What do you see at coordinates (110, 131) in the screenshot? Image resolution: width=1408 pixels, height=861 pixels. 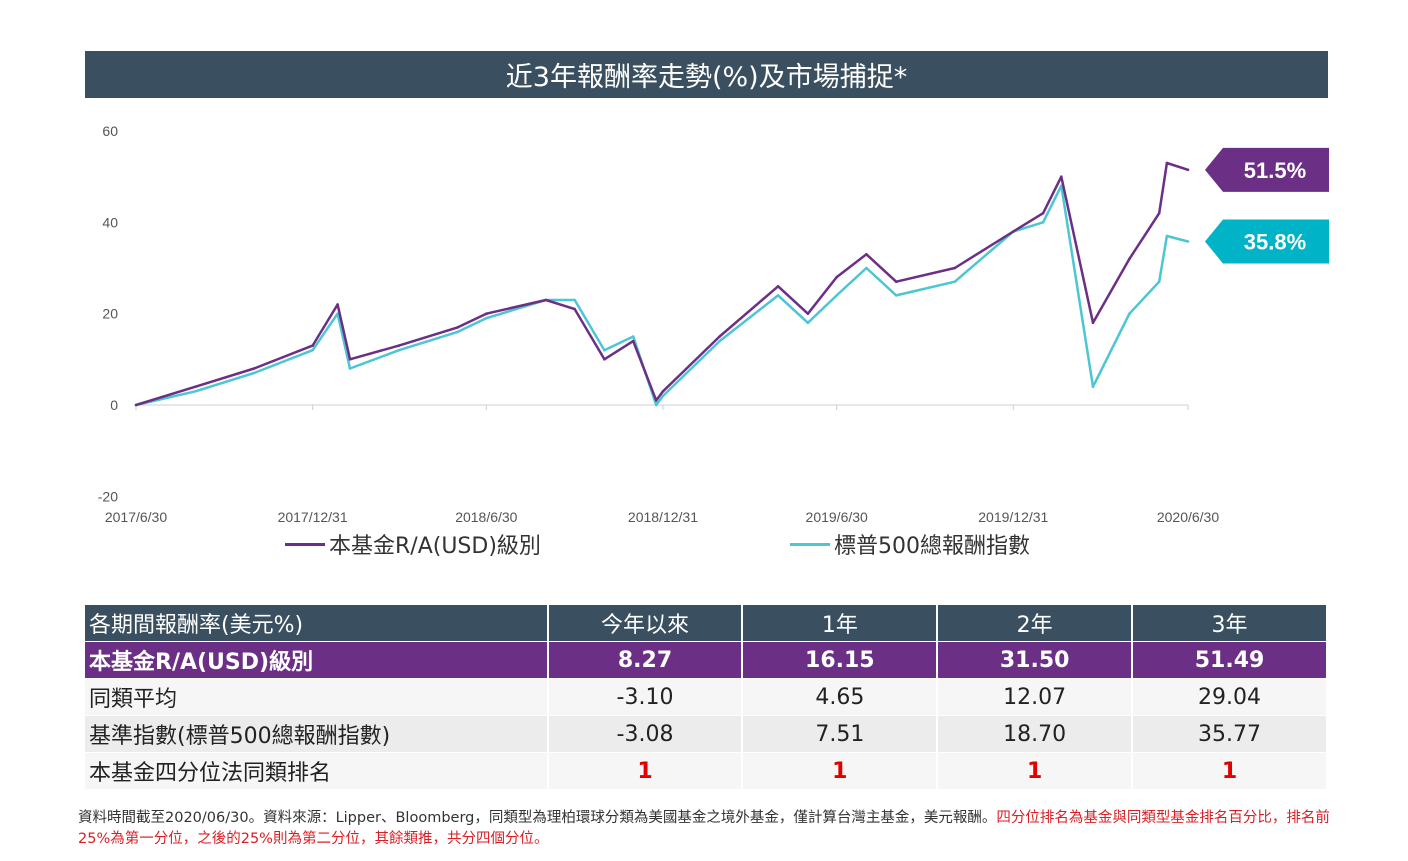 I see `y-tick-label: 60` at bounding box center [110, 131].